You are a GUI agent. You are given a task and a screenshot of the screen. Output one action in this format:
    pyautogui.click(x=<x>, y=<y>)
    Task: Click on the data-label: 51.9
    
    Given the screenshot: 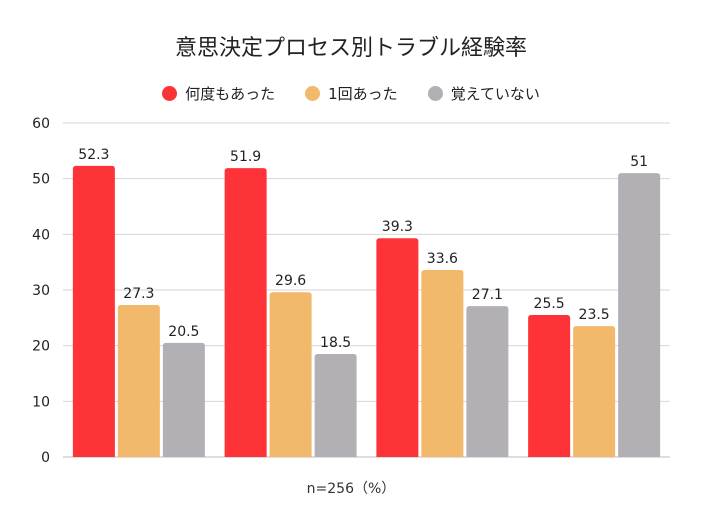 What is the action you would take?
    pyautogui.click(x=245, y=157)
    